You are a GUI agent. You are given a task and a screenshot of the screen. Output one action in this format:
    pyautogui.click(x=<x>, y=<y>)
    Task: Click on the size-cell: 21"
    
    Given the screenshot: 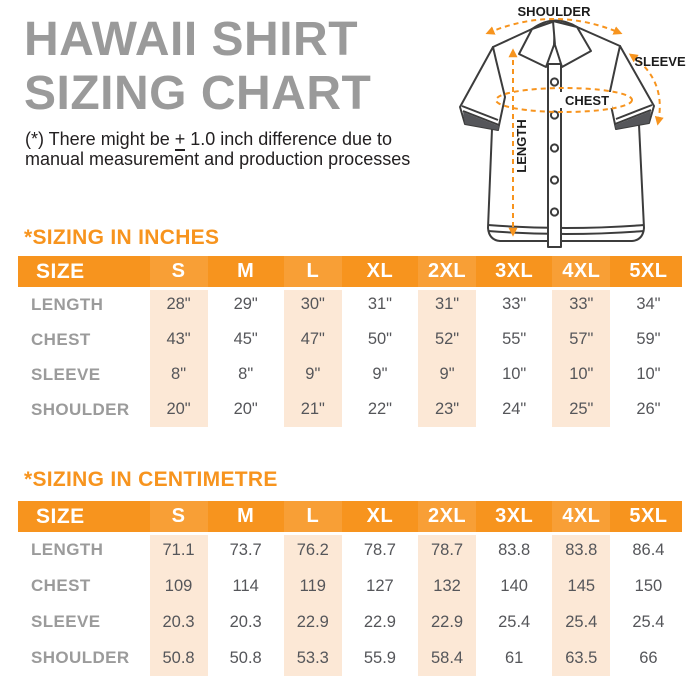 What is the action you would take?
    pyautogui.click(x=312, y=409)
    